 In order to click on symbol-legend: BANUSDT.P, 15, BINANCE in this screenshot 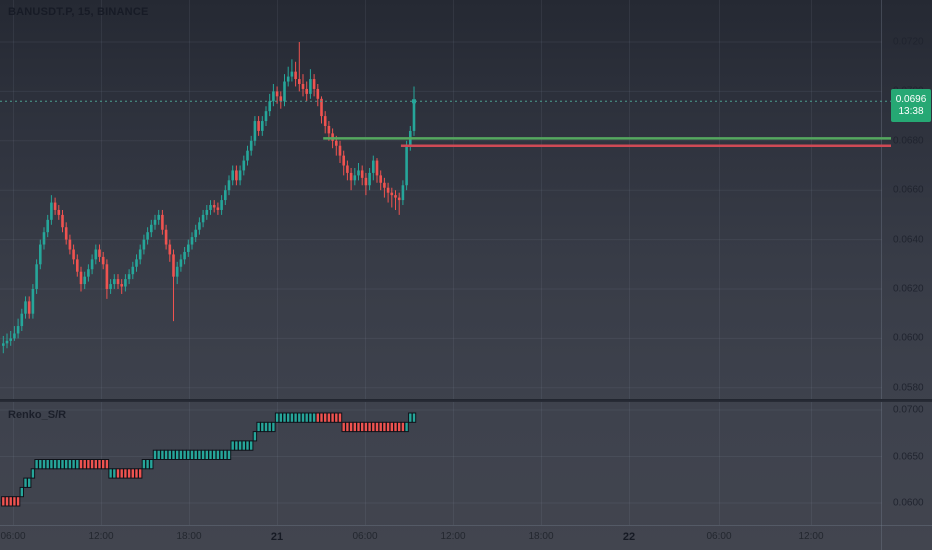, I will do `click(78, 12)`.